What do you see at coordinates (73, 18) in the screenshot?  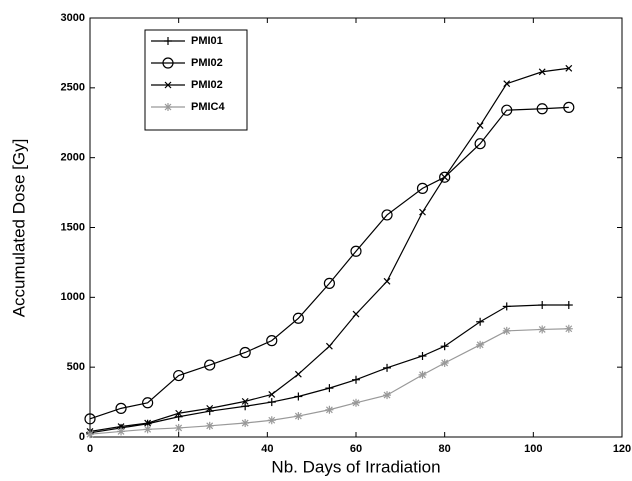 I see `y-tick-label: 3000` at bounding box center [73, 18].